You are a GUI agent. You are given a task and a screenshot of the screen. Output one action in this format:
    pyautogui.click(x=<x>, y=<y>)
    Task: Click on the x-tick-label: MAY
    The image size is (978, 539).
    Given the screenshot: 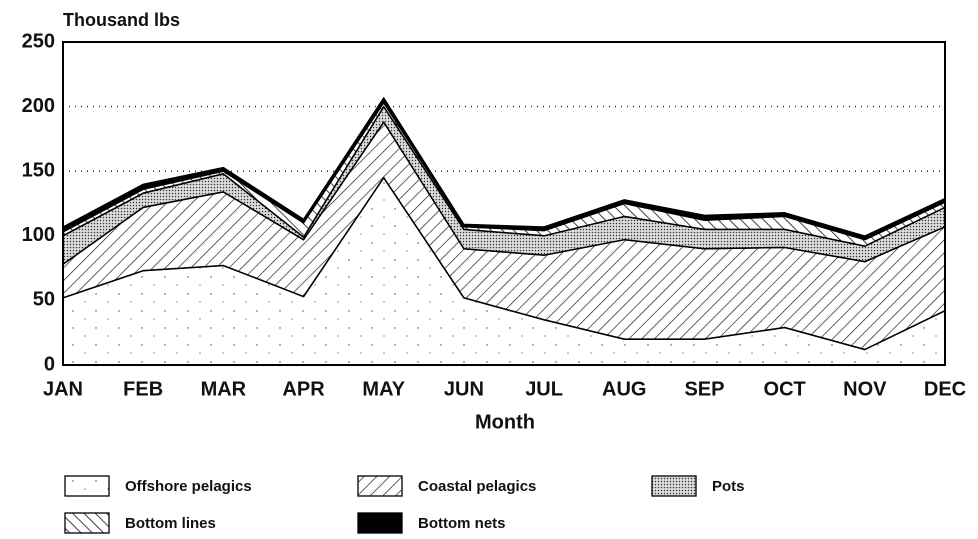 What is the action you would take?
    pyautogui.click(x=383, y=389)
    